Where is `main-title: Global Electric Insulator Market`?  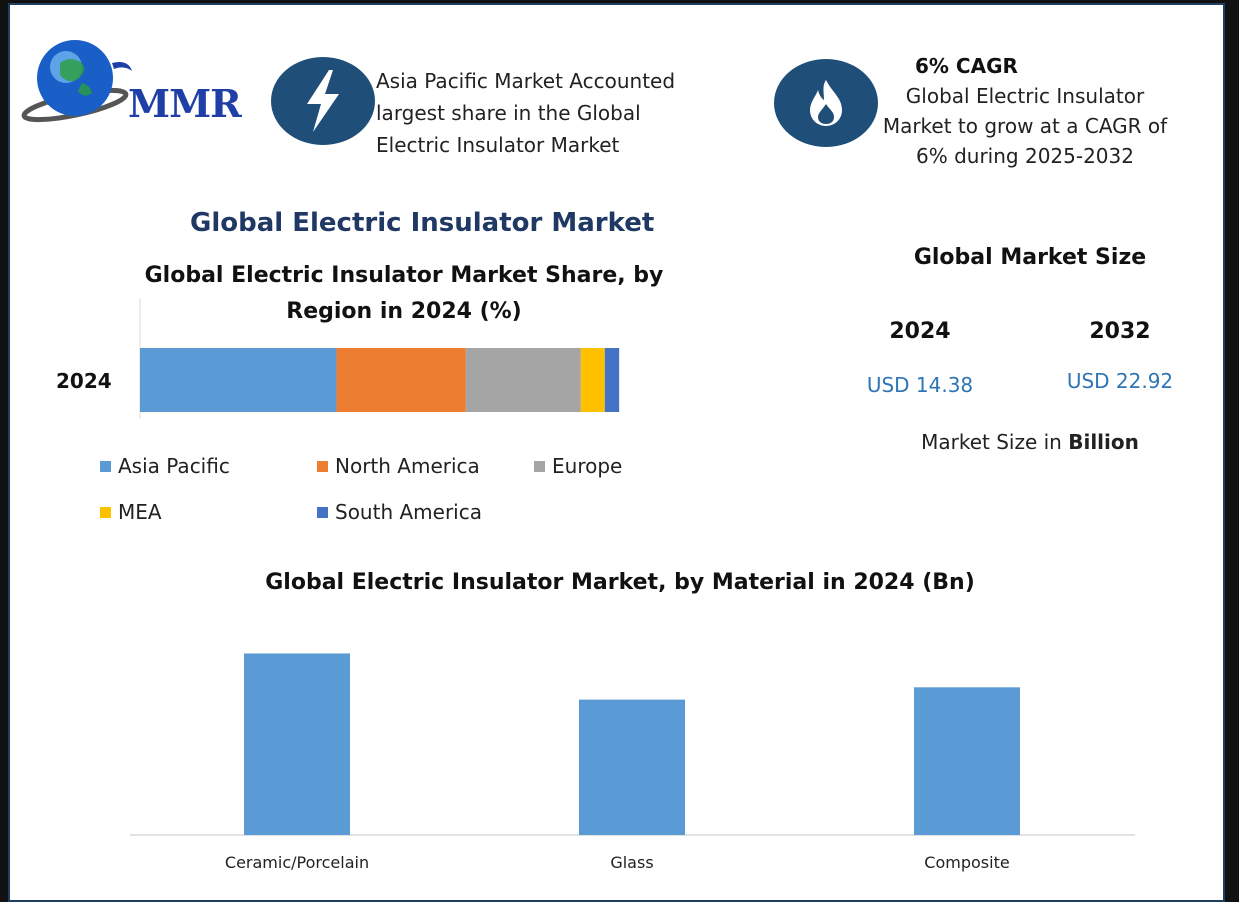
main-title: Global Electric Insulator Market is located at coordinates (422, 223).